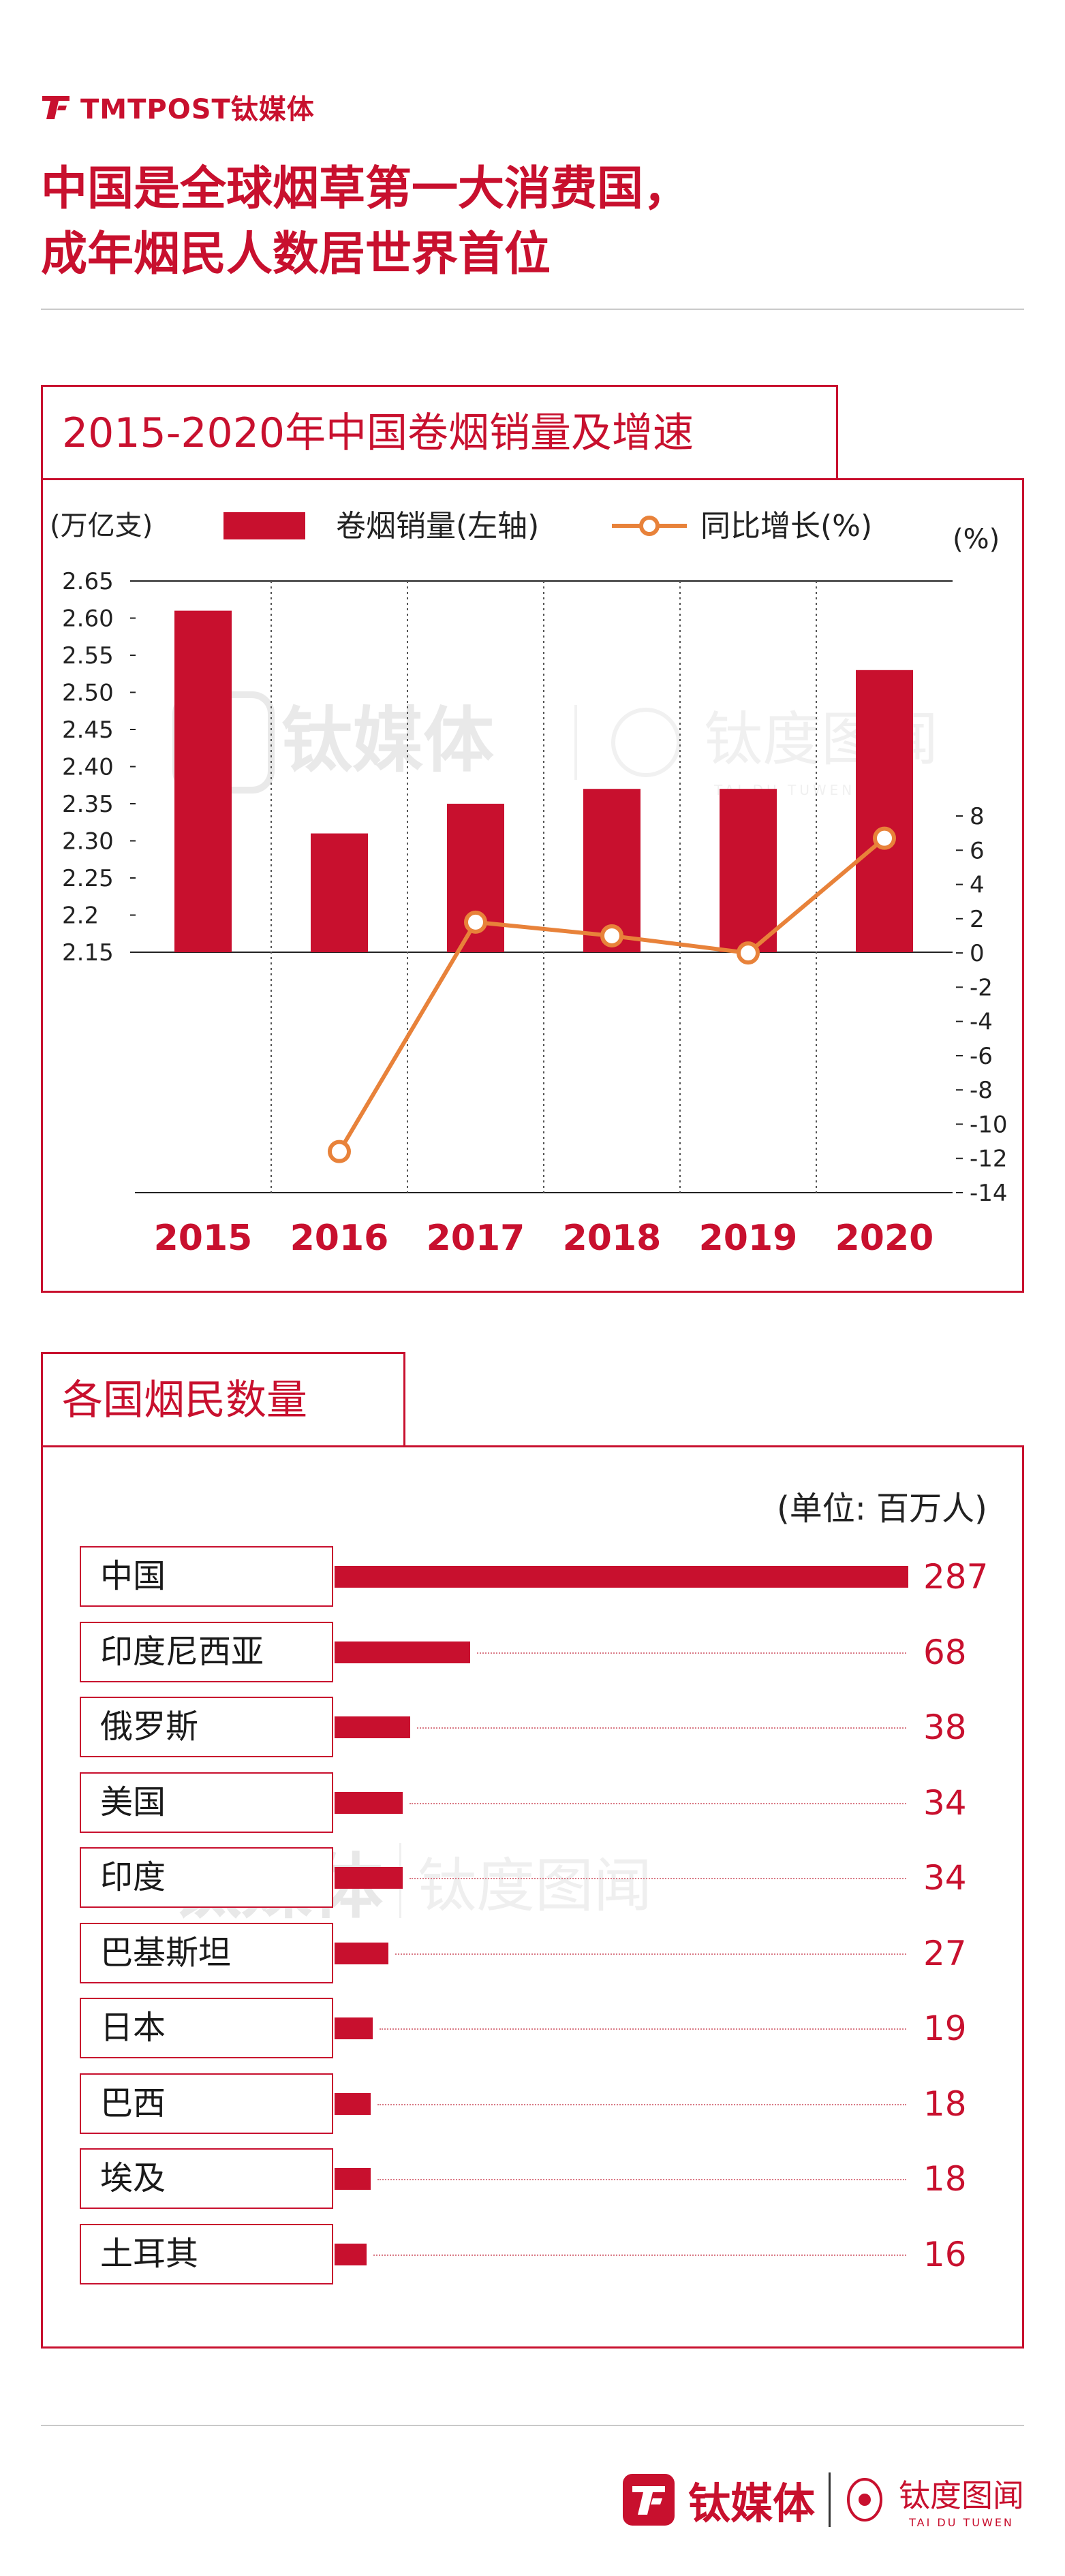 This screenshot has height=2576, width=1065. What do you see at coordinates (388, 740) in the screenshot?
I see `watermark-text: 钛媒体` at bounding box center [388, 740].